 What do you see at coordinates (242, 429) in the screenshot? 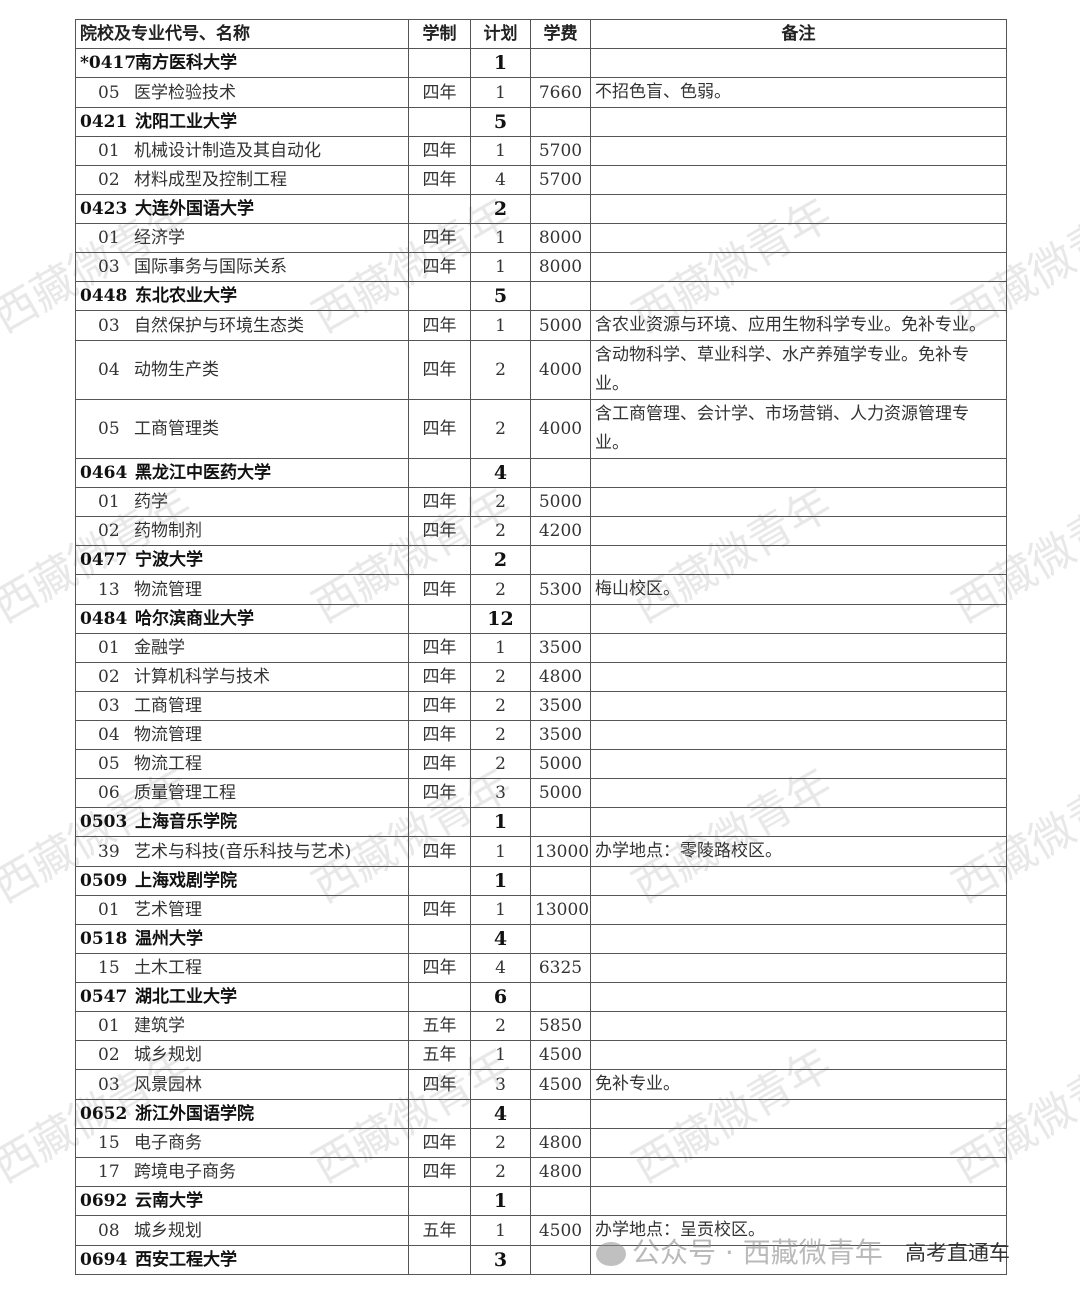
I see `name-cell: 05 工商管理类` at bounding box center [242, 429].